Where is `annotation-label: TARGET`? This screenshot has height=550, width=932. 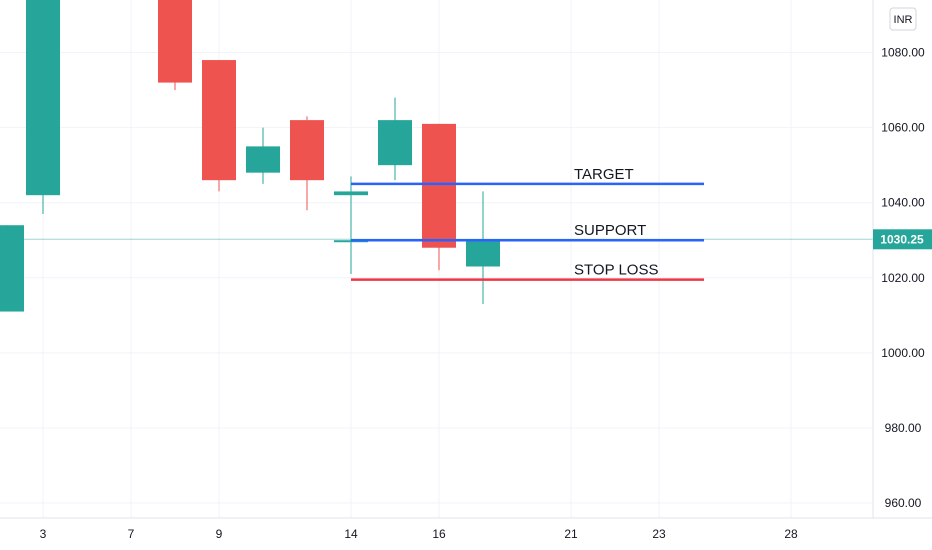 annotation-label: TARGET is located at coordinates (604, 174).